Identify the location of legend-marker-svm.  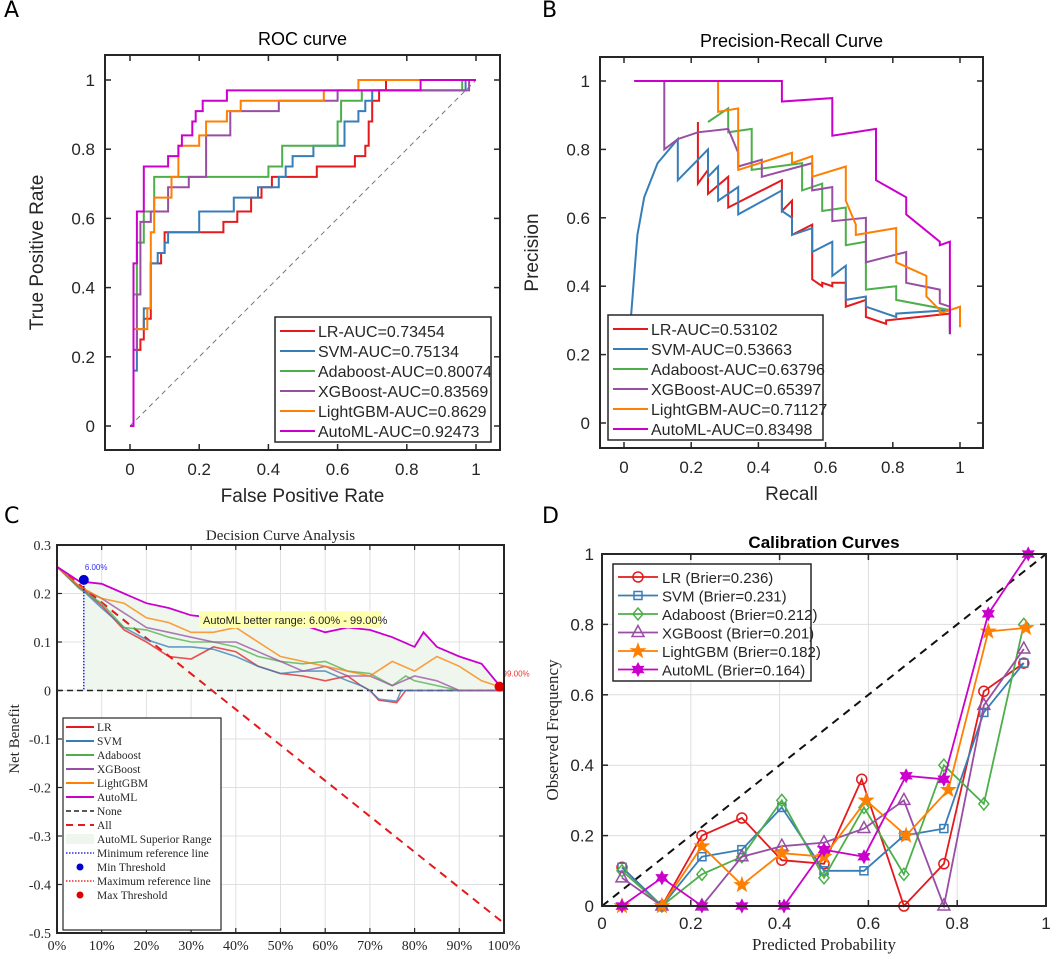
(638, 595).